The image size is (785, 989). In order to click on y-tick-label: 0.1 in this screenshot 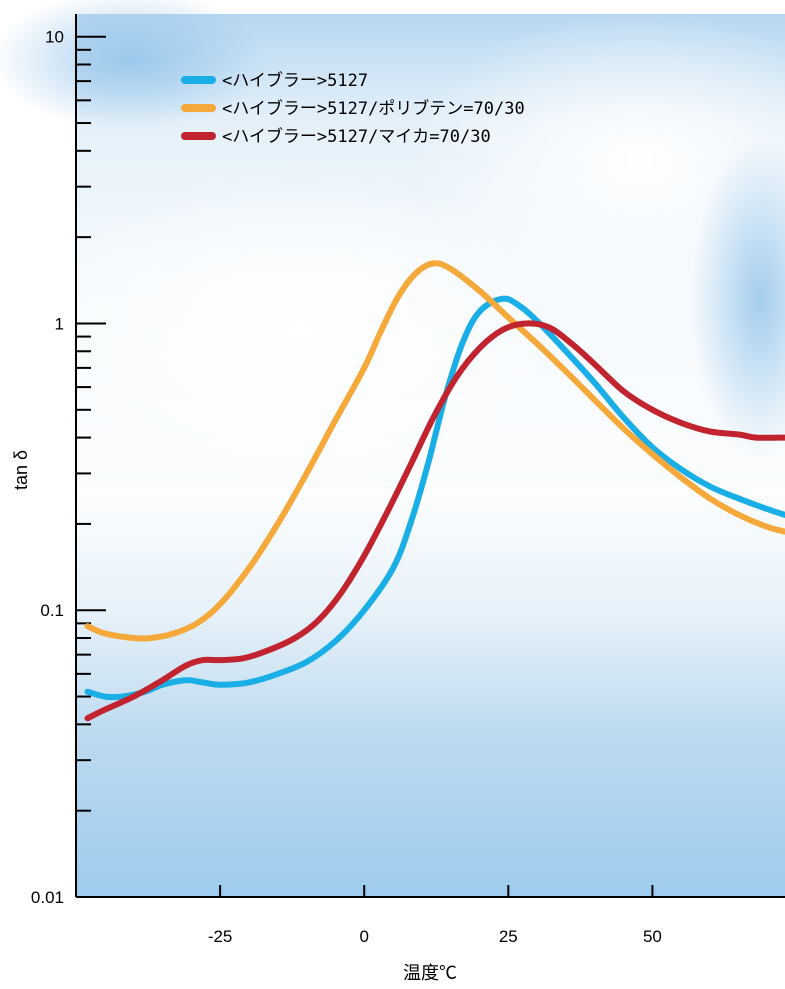, I will do `click(52, 610)`.